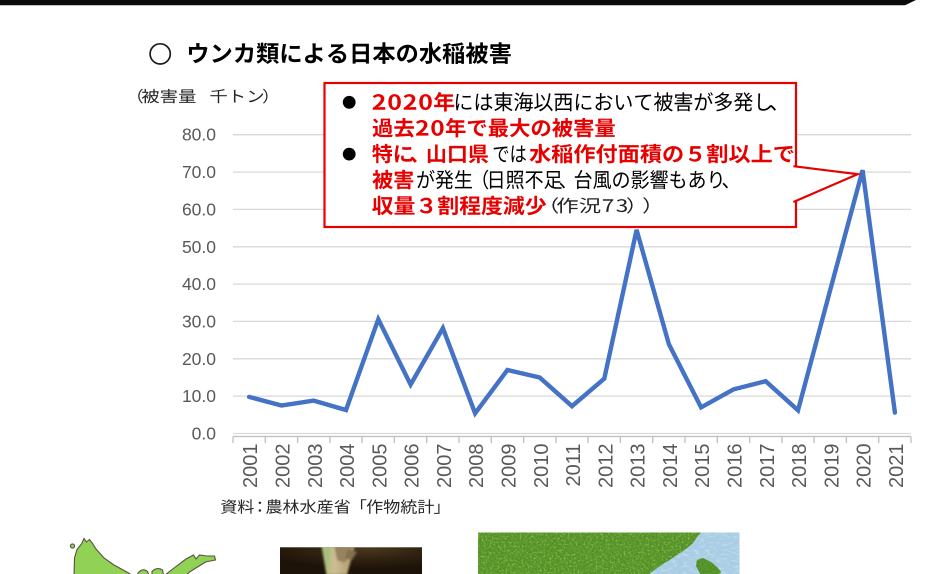 The height and width of the screenshot is (574, 935). I want to click on svg-text: 2019, so click(832, 466).